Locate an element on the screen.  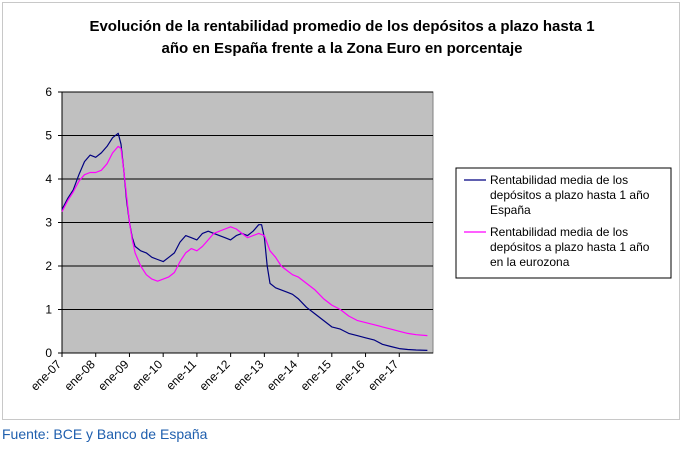
x-tick-label: ene-13 is located at coordinates (248, 375).